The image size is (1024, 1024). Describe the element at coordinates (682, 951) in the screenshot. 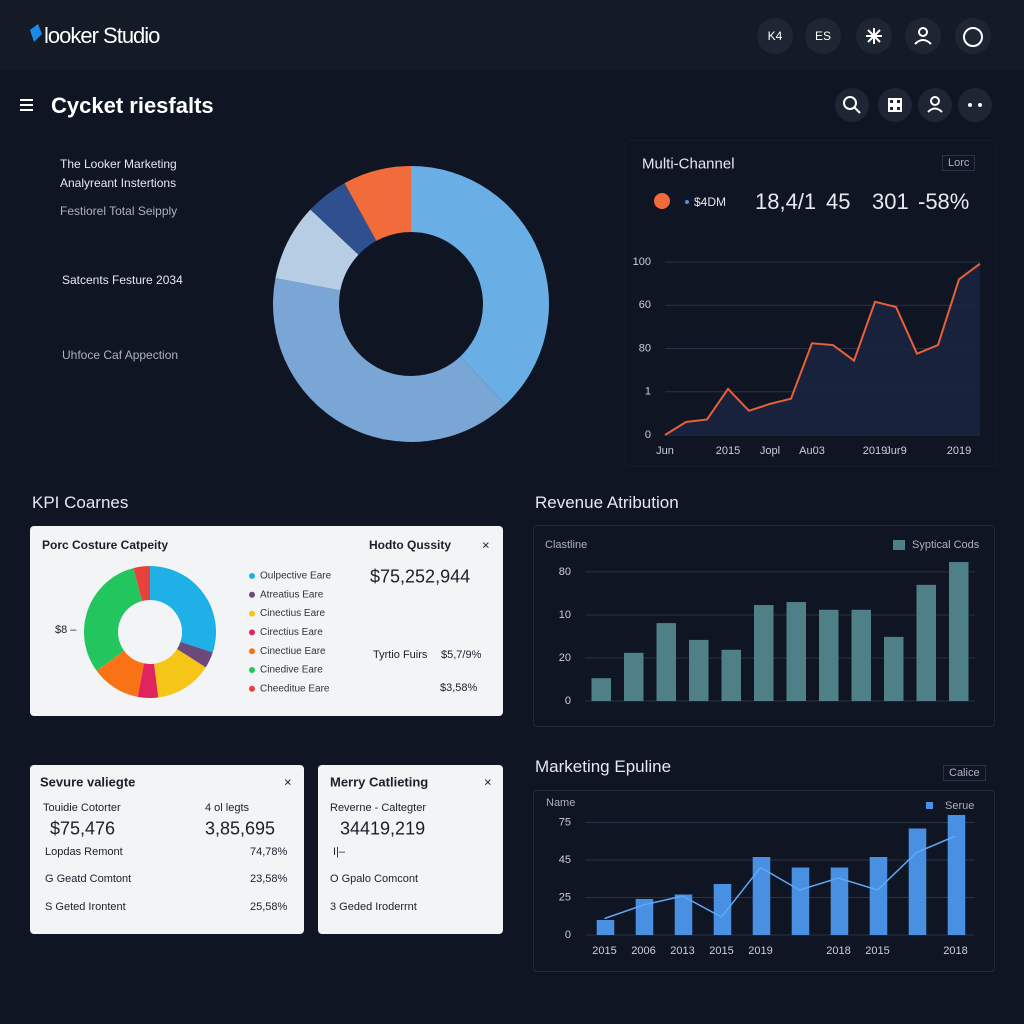

I see `x-tick-label: 2013` at that location.